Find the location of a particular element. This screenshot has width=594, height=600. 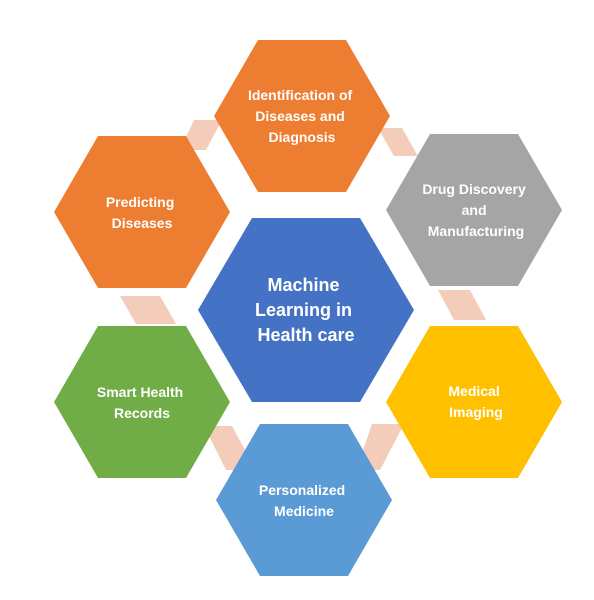

hexagon-predicting-diseases-line-2: Diseases is located at coordinates (142, 223).